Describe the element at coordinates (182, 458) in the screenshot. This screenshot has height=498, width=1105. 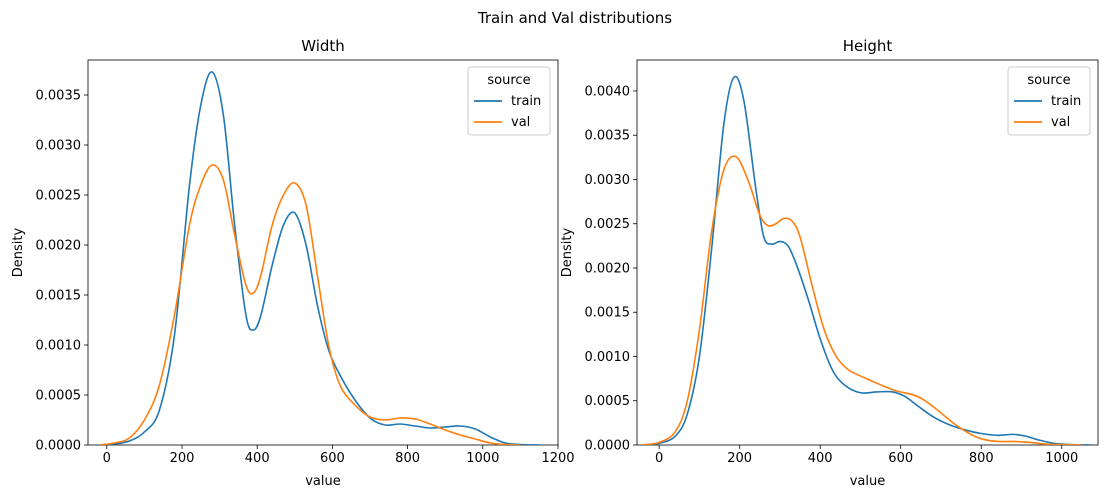
I see `width-x-tick-label: 200` at that location.